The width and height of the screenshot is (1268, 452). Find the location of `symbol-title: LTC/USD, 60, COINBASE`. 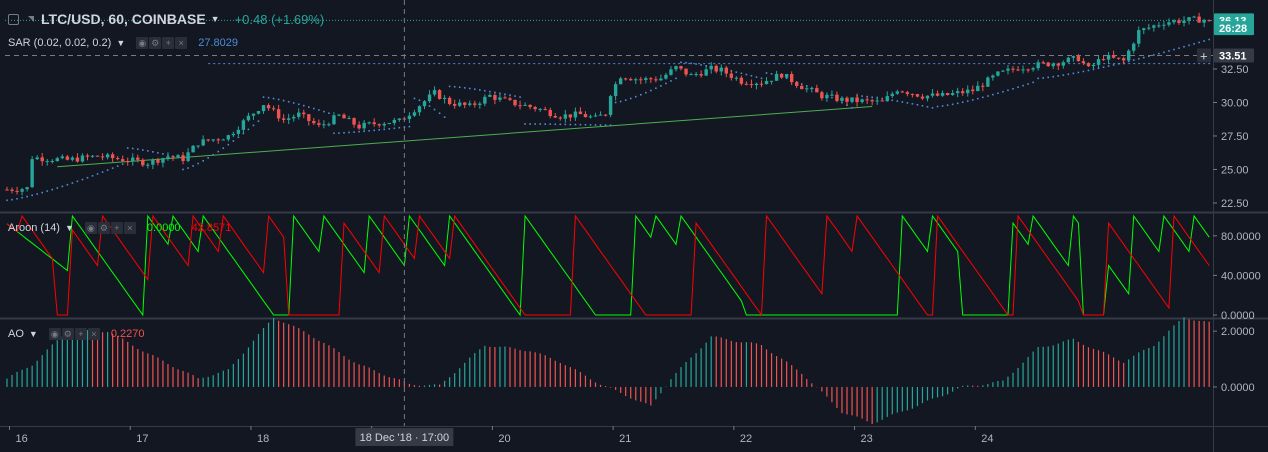

symbol-title: LTC/USD, 60, COINBASE is located at coordinates (123, 19).